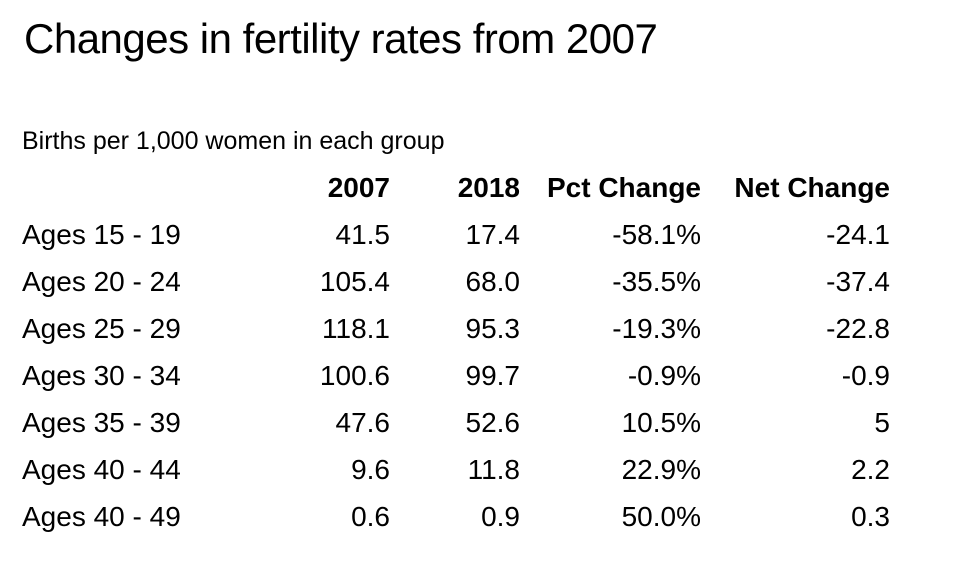  What do you see at coordinates (661, 516) in the screenshot?
I see `cell-pct-change: 50.0%` at bounding box center [661, 516].